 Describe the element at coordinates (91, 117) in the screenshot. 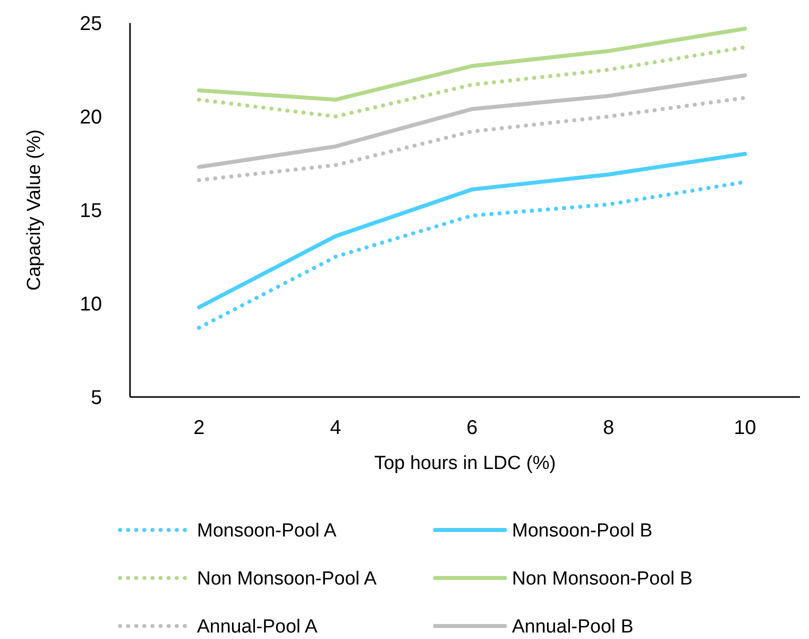

I see `y-tick-label: 20` at that location.